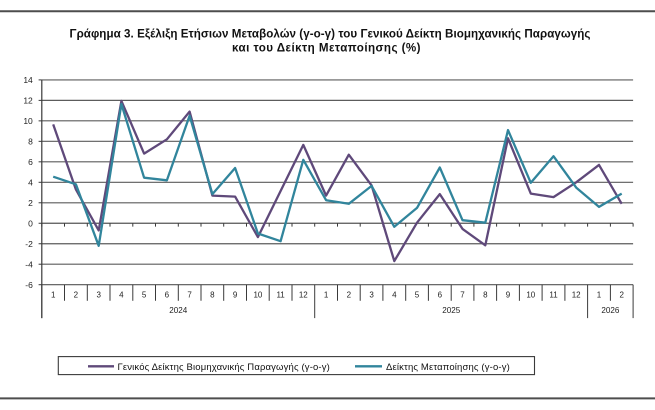 The height and width of the screenshot is (410, 655). Describe the element at coordinates (28, 80) in the screenshot. I see `svg-text: 14` at that location.